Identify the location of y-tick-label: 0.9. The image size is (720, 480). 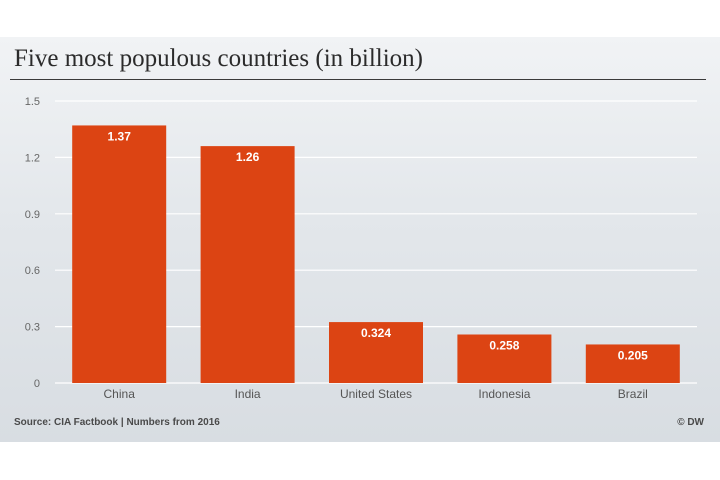
(32, 215).